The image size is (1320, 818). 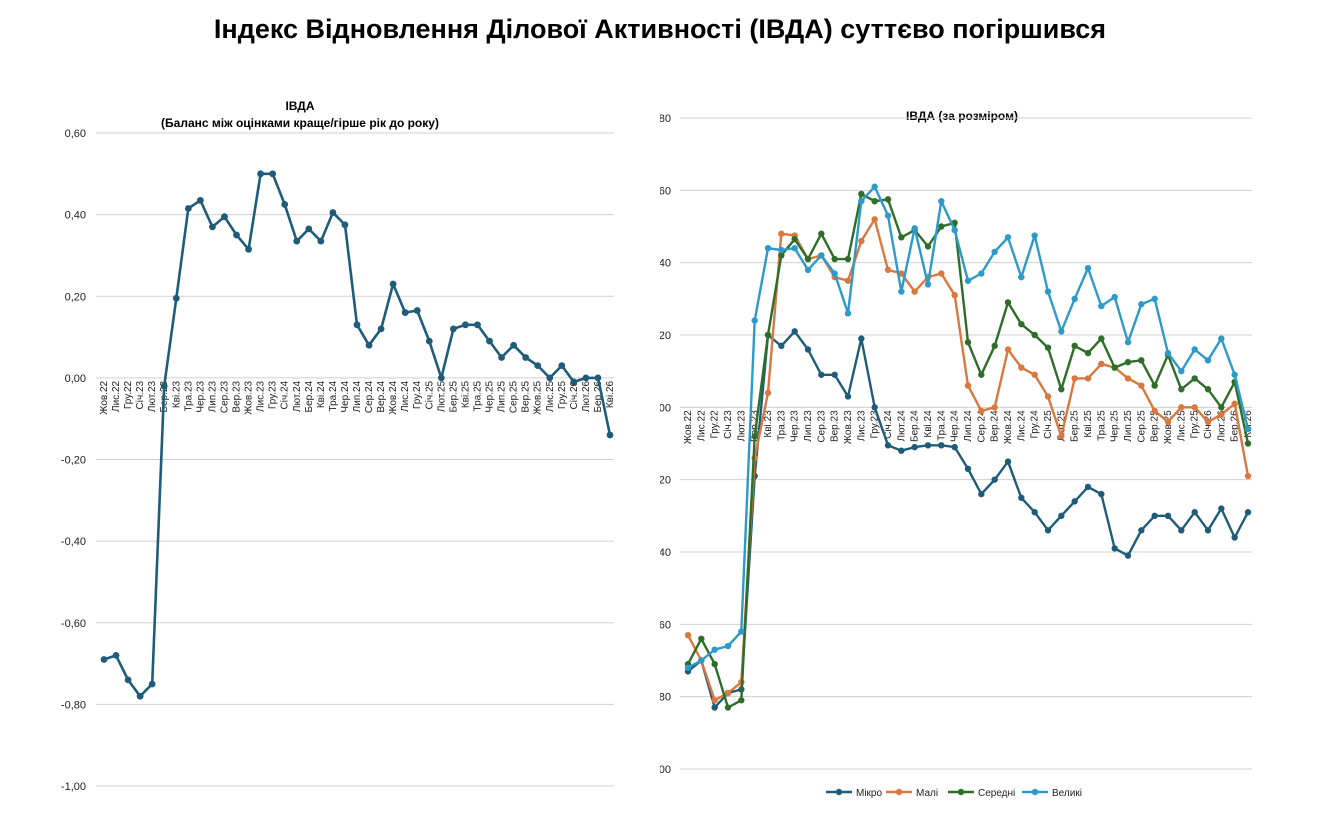 I want to click on left-x-tick-label: Тра.24, so click(x=333, y=395).